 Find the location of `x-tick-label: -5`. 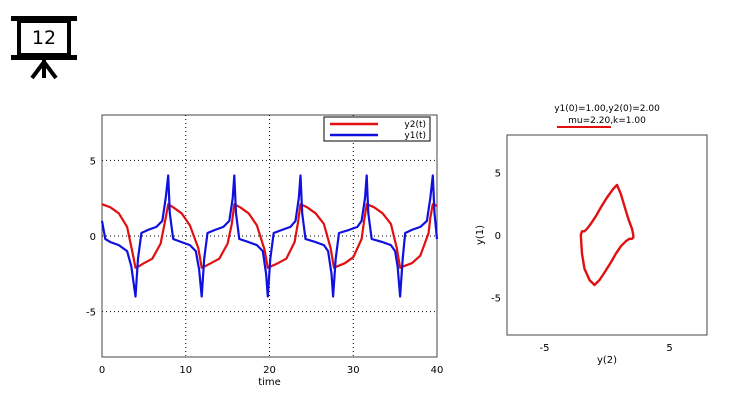

x-tick-label: -5 is located at coordinates (545, 348).